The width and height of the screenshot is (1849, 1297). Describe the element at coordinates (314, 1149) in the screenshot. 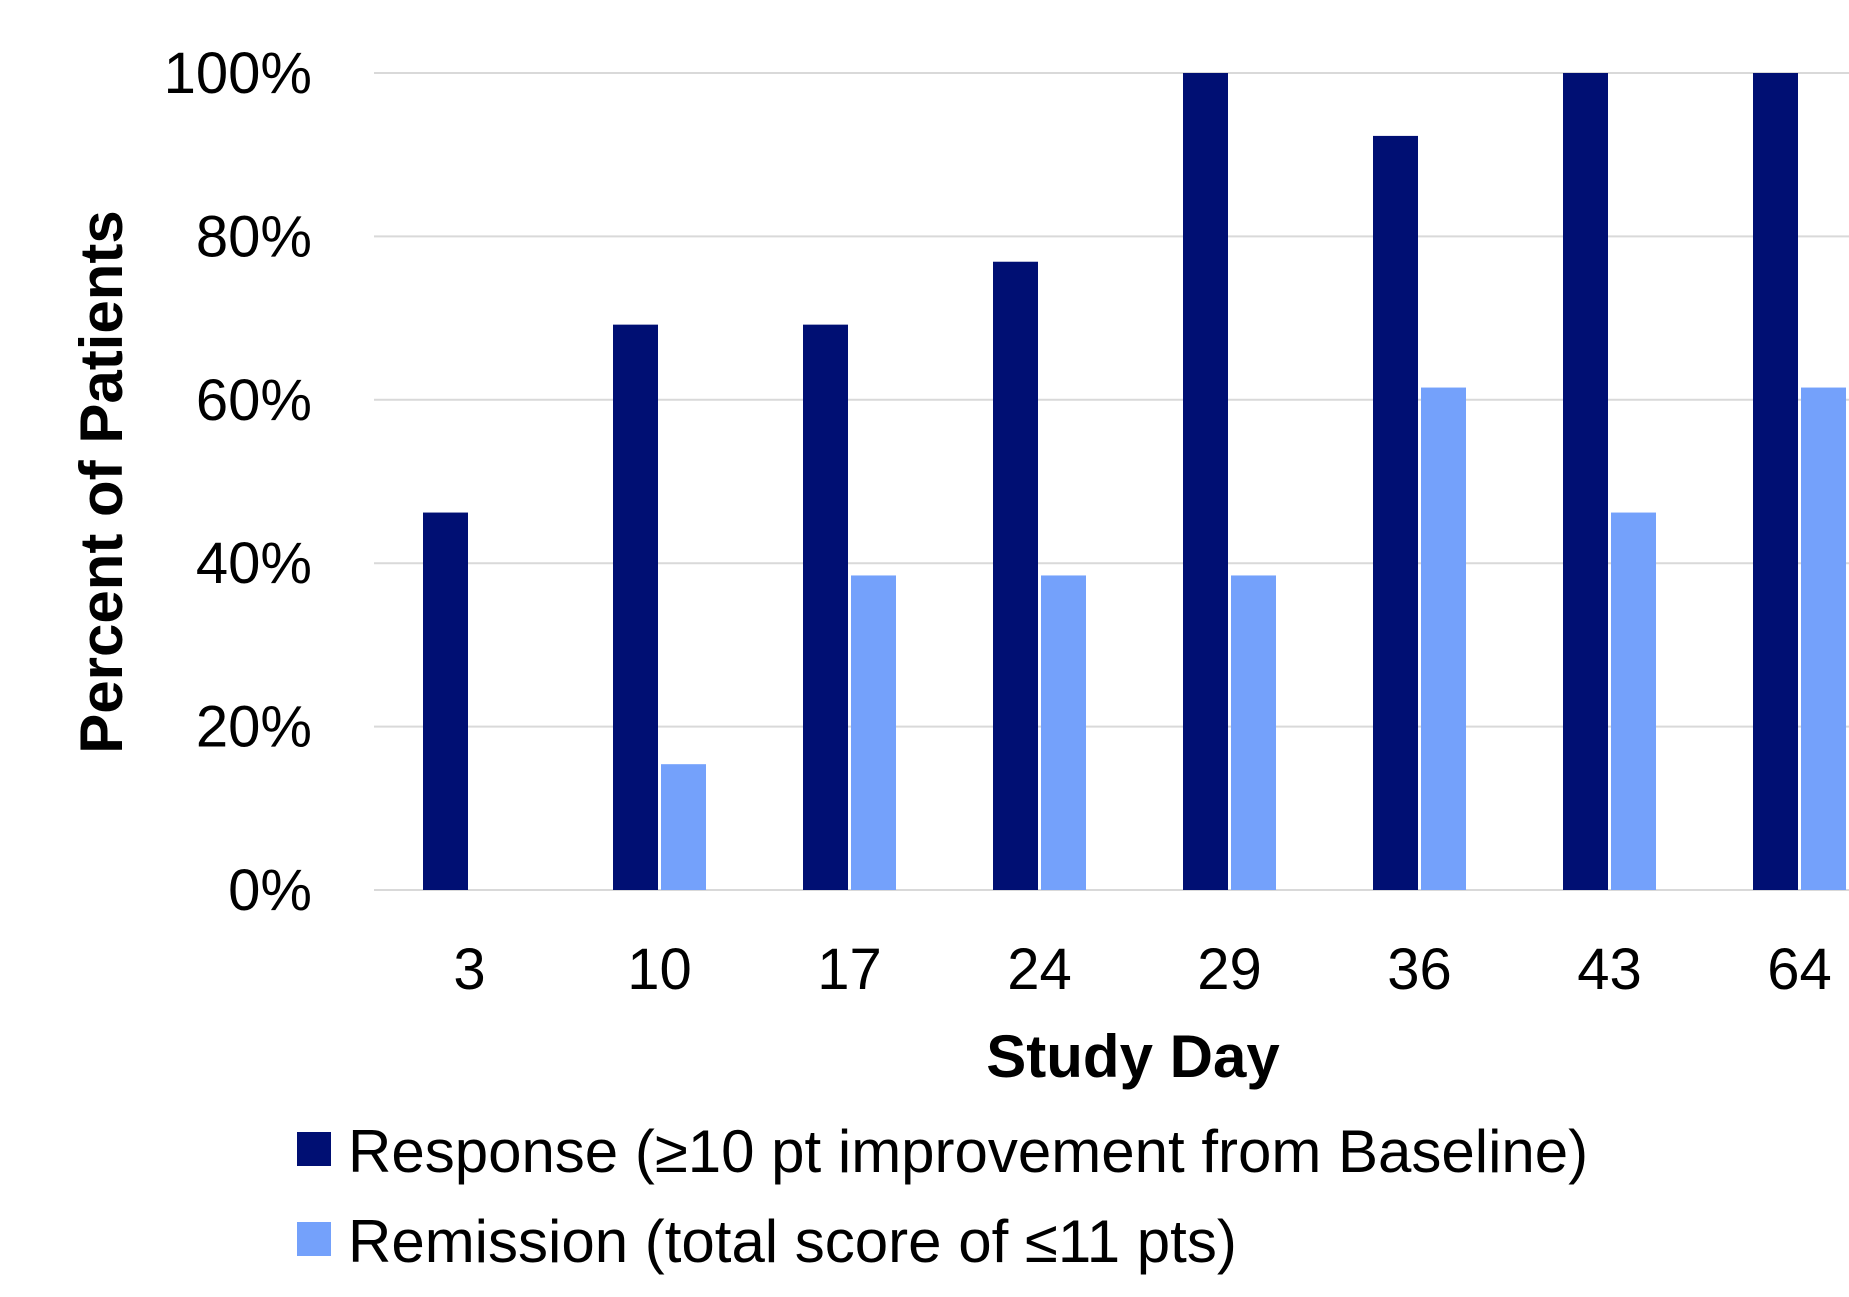

I see `legend-swatch-response` at that location.